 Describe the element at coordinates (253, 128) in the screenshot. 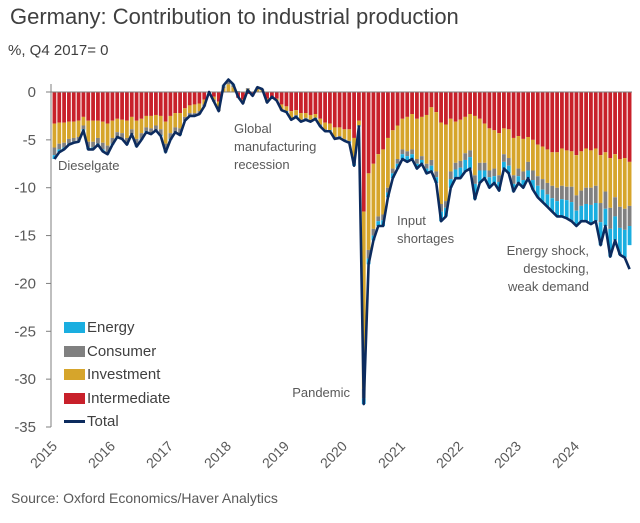

I see `annotation-line: Global` at that location.